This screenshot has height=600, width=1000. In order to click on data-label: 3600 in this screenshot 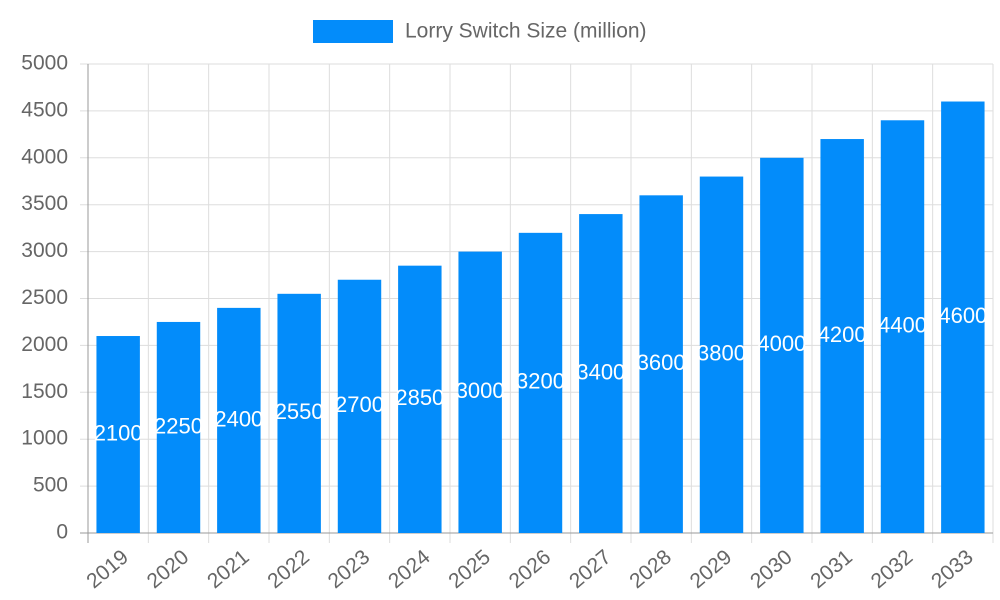, I will do `click(661, 362)`.